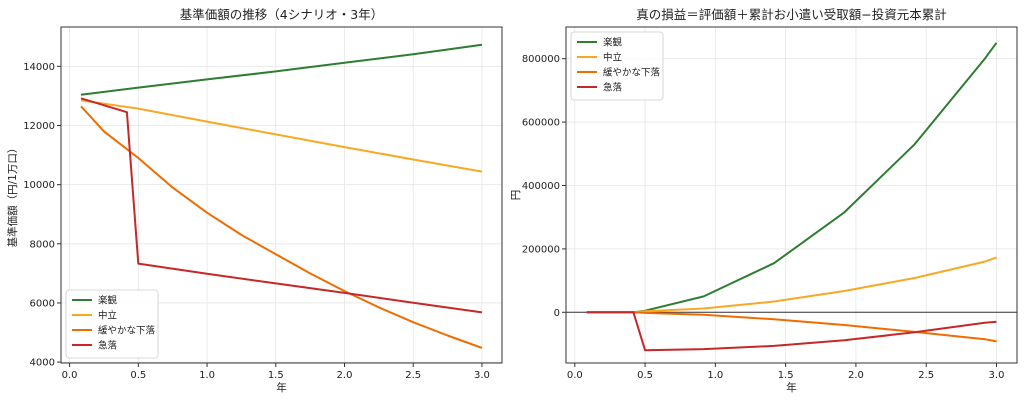  Describe the element at coordinates (791, 14) in the screenshot. I see `chart-title: 真の損益＝評価額＋累計お小遣い受取額−投資元本累計` at that location.